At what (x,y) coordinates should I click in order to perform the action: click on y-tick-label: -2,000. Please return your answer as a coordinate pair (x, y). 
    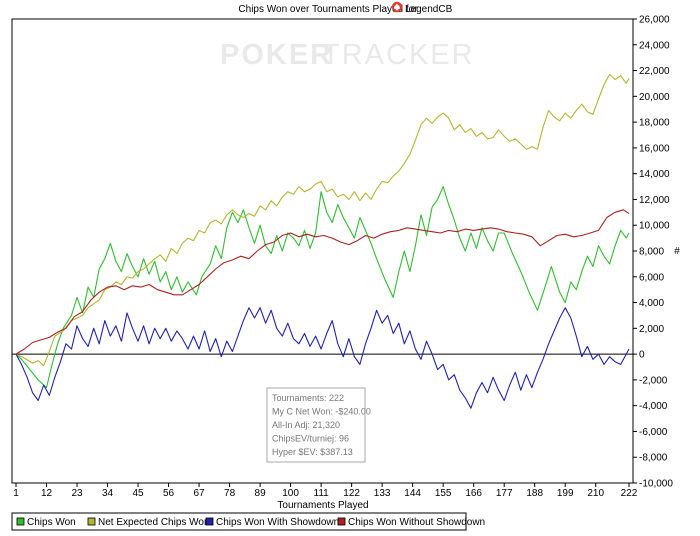
    Looking at the image, I should click on (653, 380).